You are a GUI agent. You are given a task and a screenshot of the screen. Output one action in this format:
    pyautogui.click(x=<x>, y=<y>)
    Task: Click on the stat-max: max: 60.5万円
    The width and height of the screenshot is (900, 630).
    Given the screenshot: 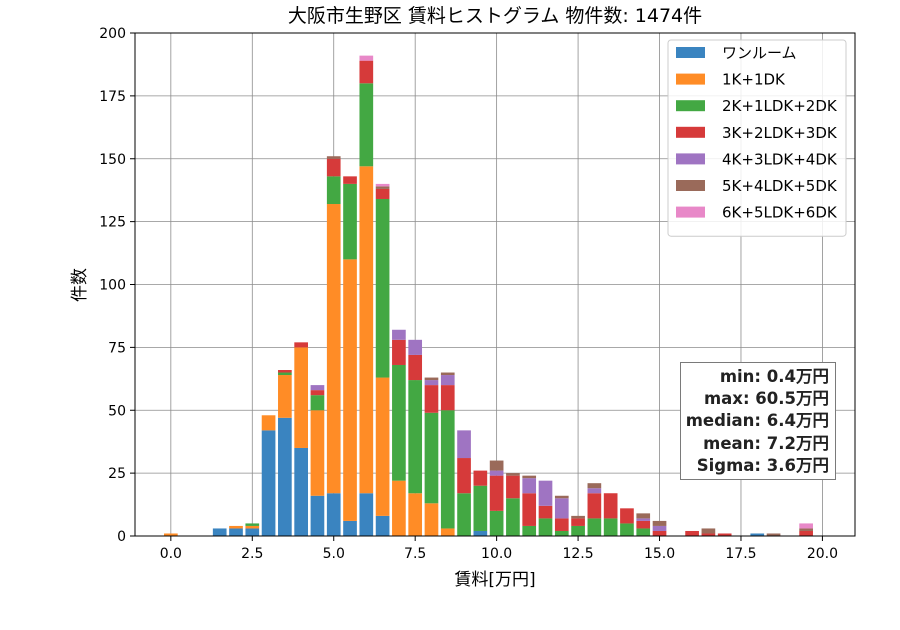 What is the action you would take?
    pyautogui.click(x=766, y=399)
    